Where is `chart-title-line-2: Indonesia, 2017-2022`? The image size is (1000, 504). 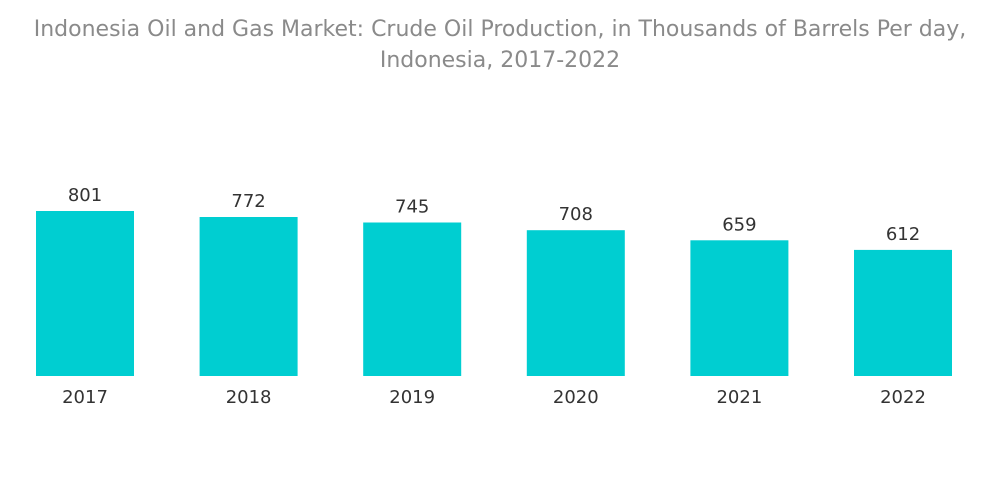 chart-title-line-2: Indonesia, 2017-2022 is located at coordinates (500, 60).